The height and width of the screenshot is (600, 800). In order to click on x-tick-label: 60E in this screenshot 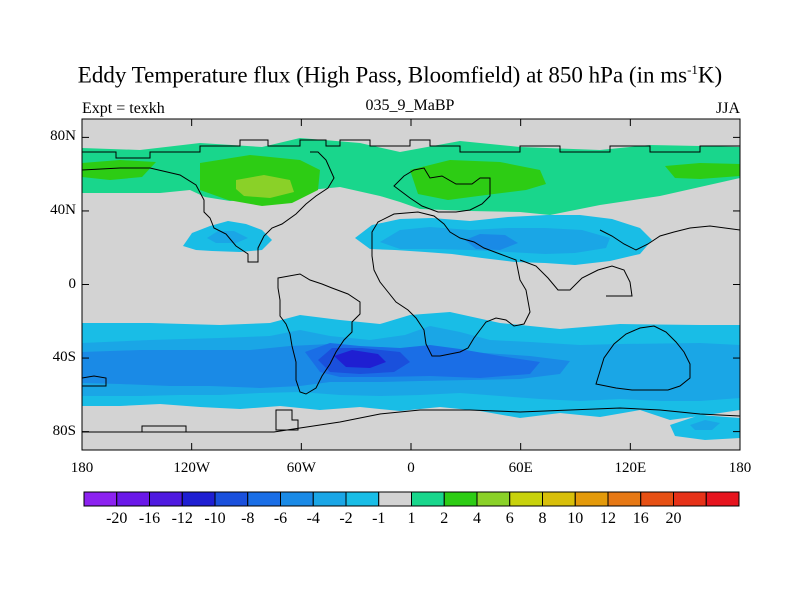, I will do `click(520, 468)`.